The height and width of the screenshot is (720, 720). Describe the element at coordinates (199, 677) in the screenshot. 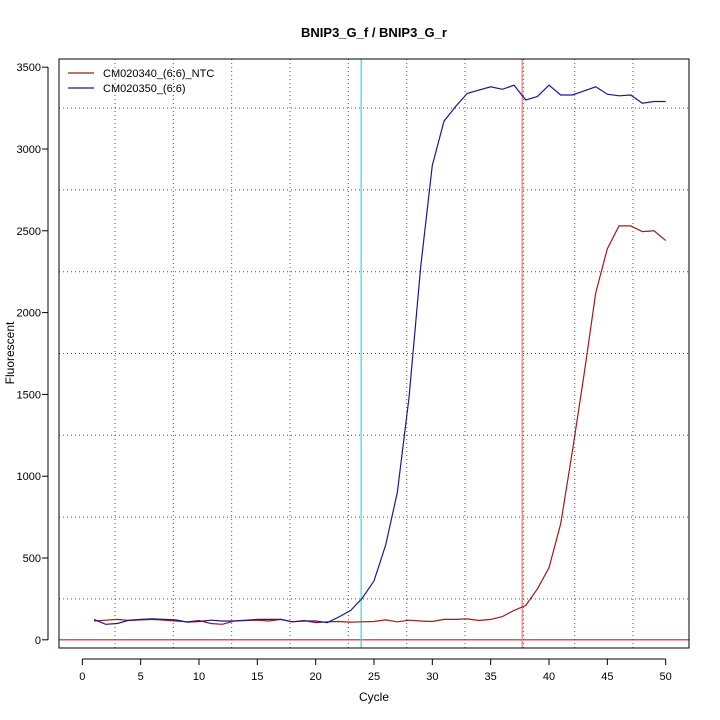

I see `x-tick-label-2: 10` at that location.